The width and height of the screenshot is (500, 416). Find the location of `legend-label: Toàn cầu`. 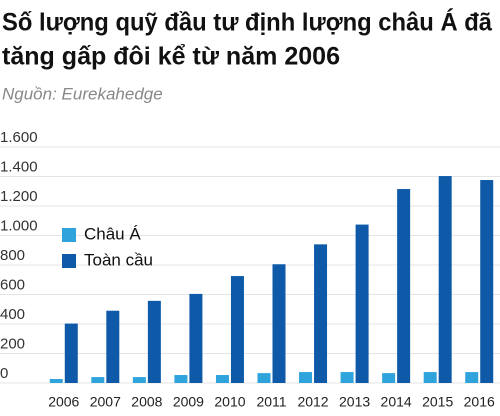

legend-label: Toàn cầu is located at coordinates (118, 259).